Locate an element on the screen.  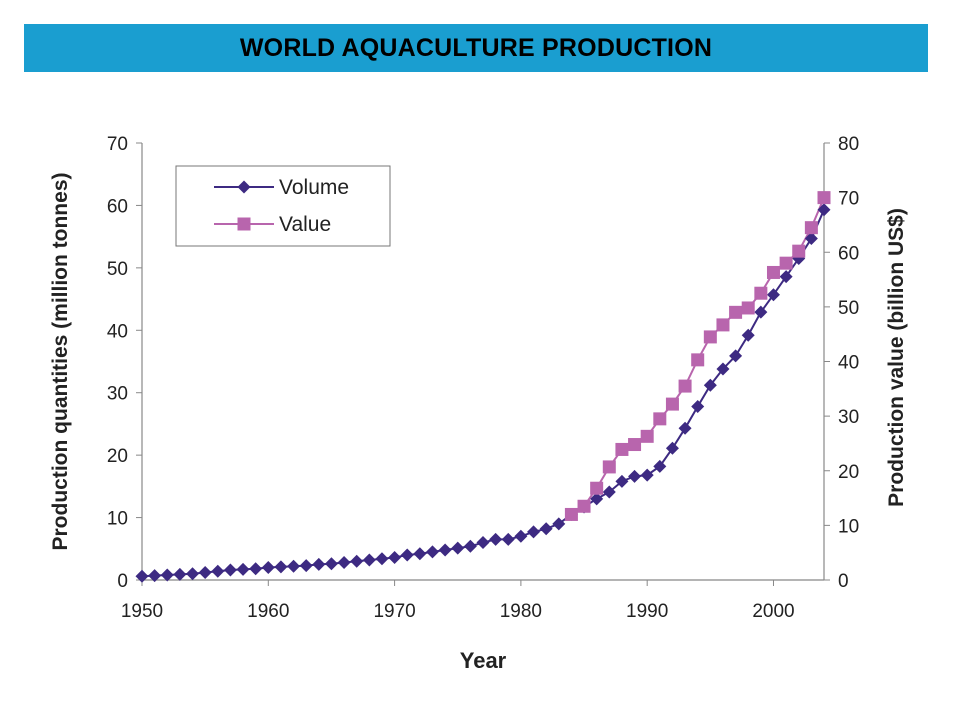
x-tick-label: 1950 is located at coordinates (142, 611).